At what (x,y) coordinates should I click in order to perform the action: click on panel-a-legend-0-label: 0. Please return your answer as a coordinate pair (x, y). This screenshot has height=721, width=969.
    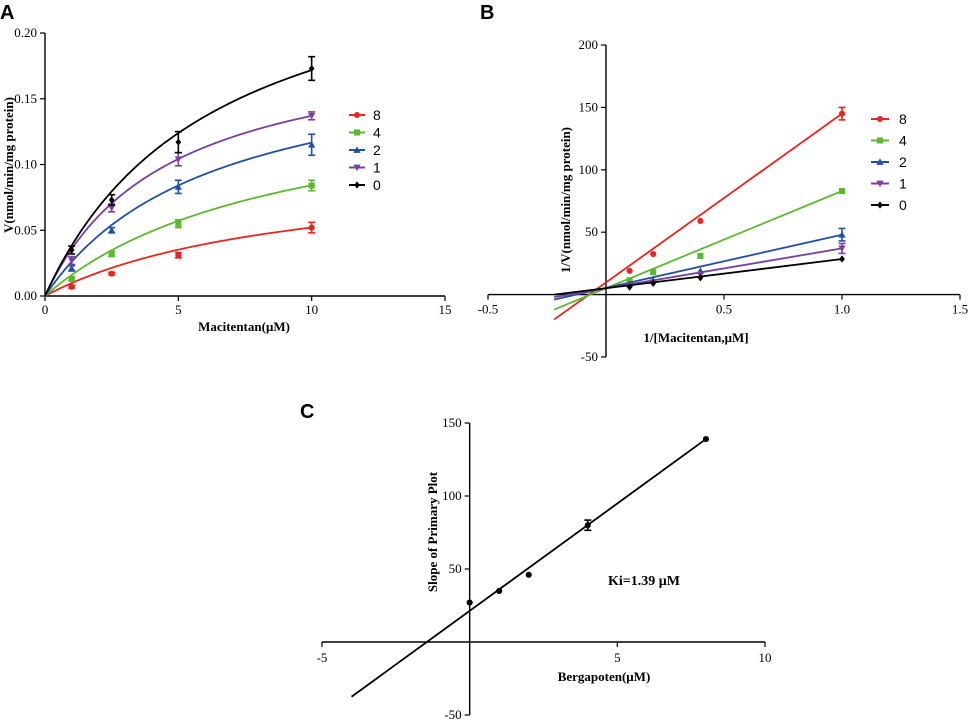
    Looking at the image, I should click on (377, 185).